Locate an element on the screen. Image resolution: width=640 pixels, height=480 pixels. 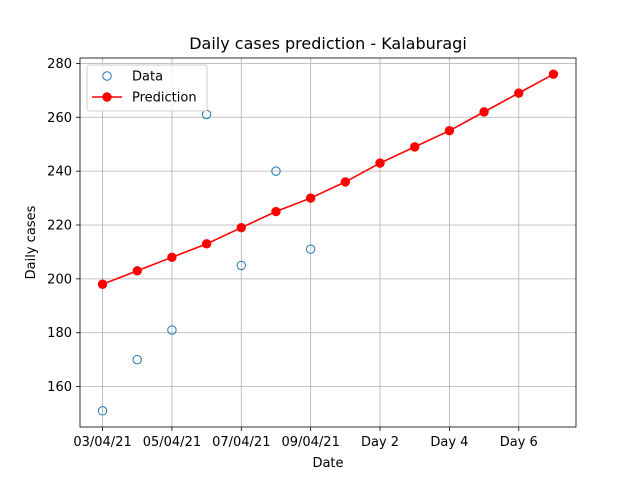
legend-prediction-label: Prediction is located at coordinates (164, 98).